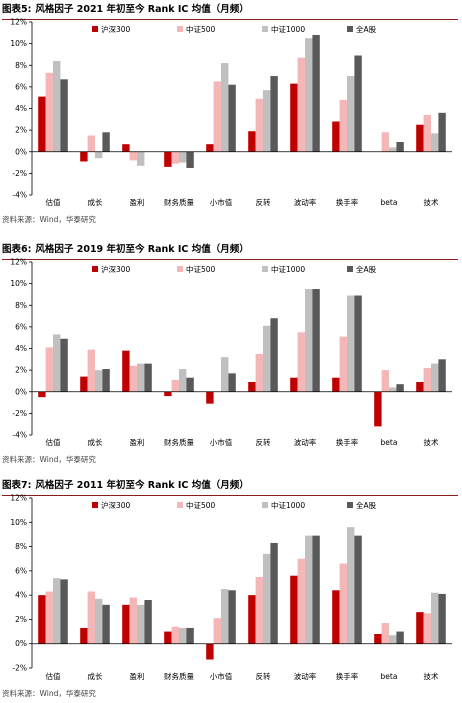 This screenshot has width=462, height=703. I want to click on source-note: 资料来源：Wind，华泰研究, so click(49, 219).